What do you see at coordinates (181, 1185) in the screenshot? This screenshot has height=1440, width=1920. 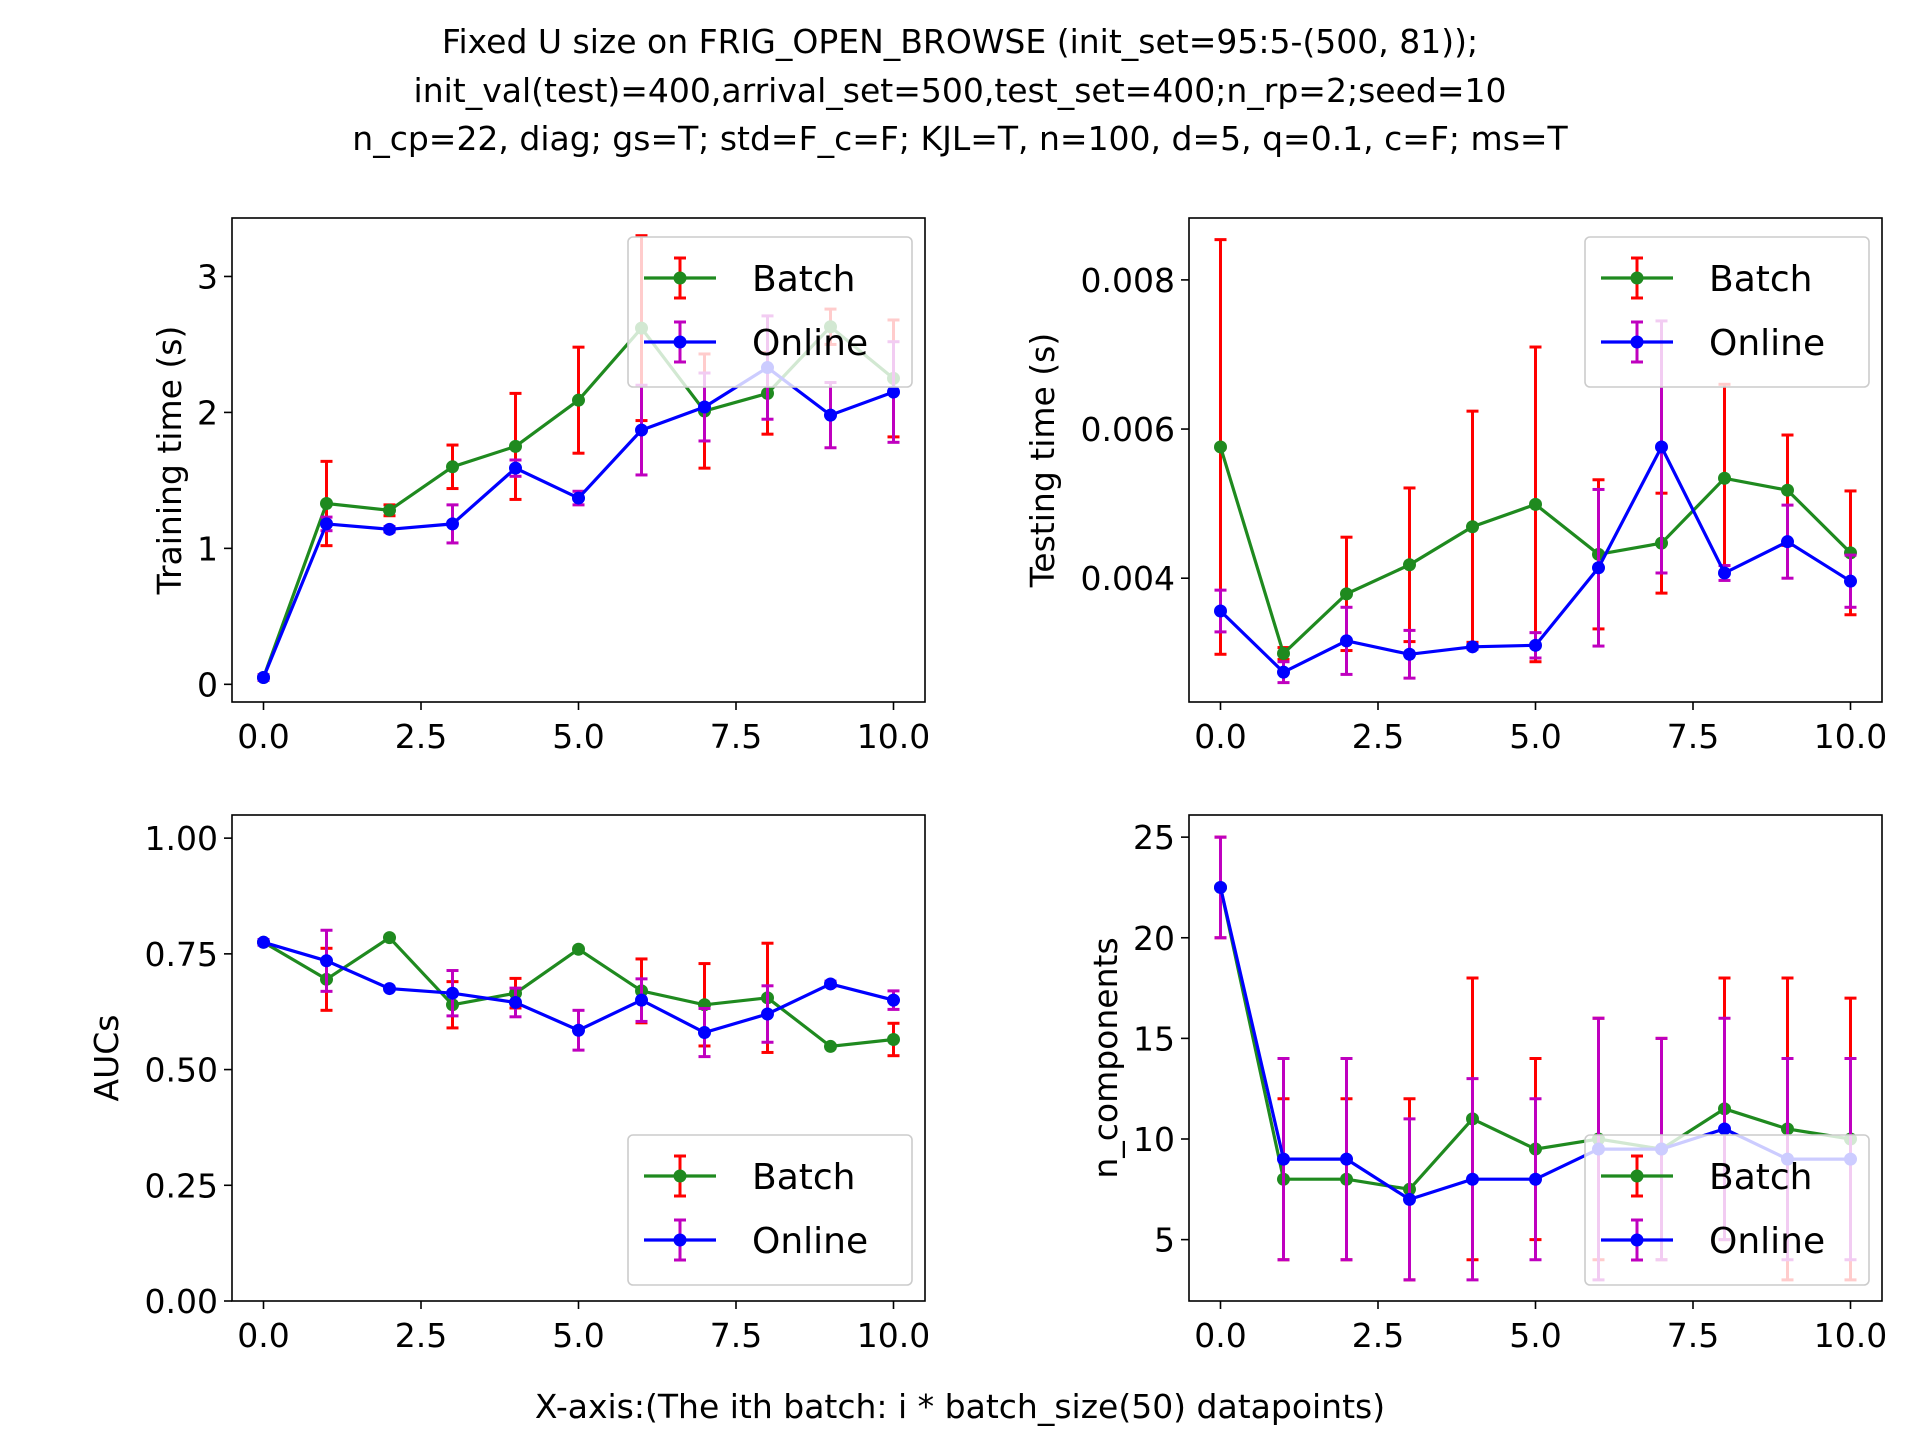 I see `y-tick-label: 0.25` at bounding box center [181, 1185].